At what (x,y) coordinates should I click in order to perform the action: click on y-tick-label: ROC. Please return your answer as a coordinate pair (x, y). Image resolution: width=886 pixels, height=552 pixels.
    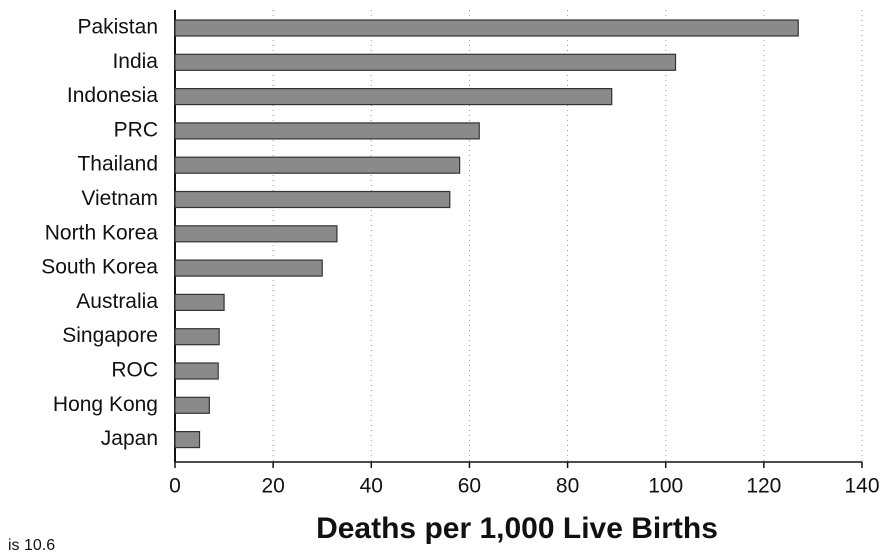
    Looking at the image, I should click on (134, 370).